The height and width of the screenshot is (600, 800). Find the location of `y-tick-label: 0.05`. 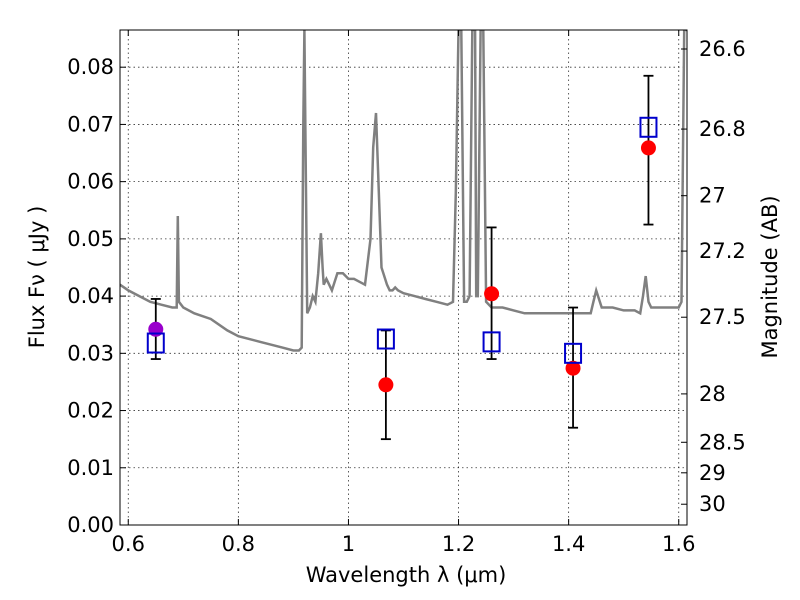

y-tick-label: 0.05 is located at coordinates (90, 239).